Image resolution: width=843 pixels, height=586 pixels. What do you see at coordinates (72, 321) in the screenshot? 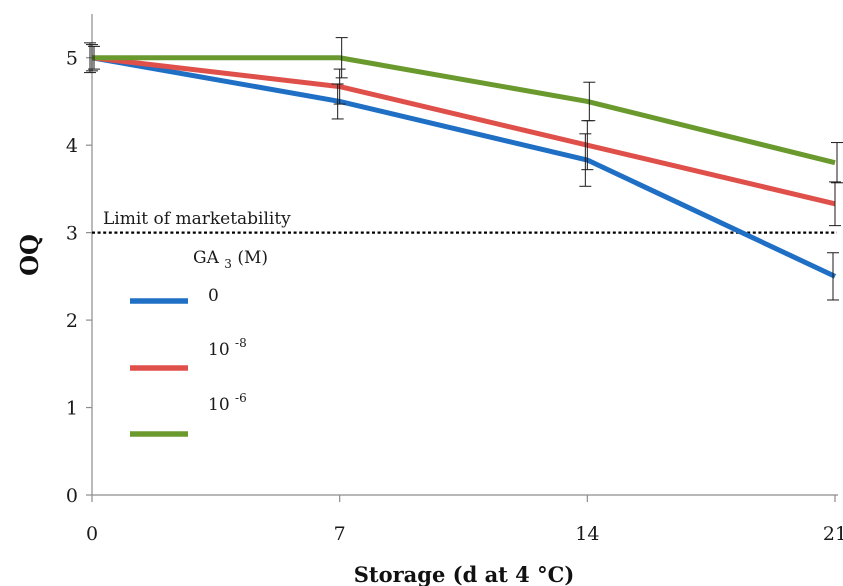
I see `y-tick-label: 2` at bounding box center [72, 321].